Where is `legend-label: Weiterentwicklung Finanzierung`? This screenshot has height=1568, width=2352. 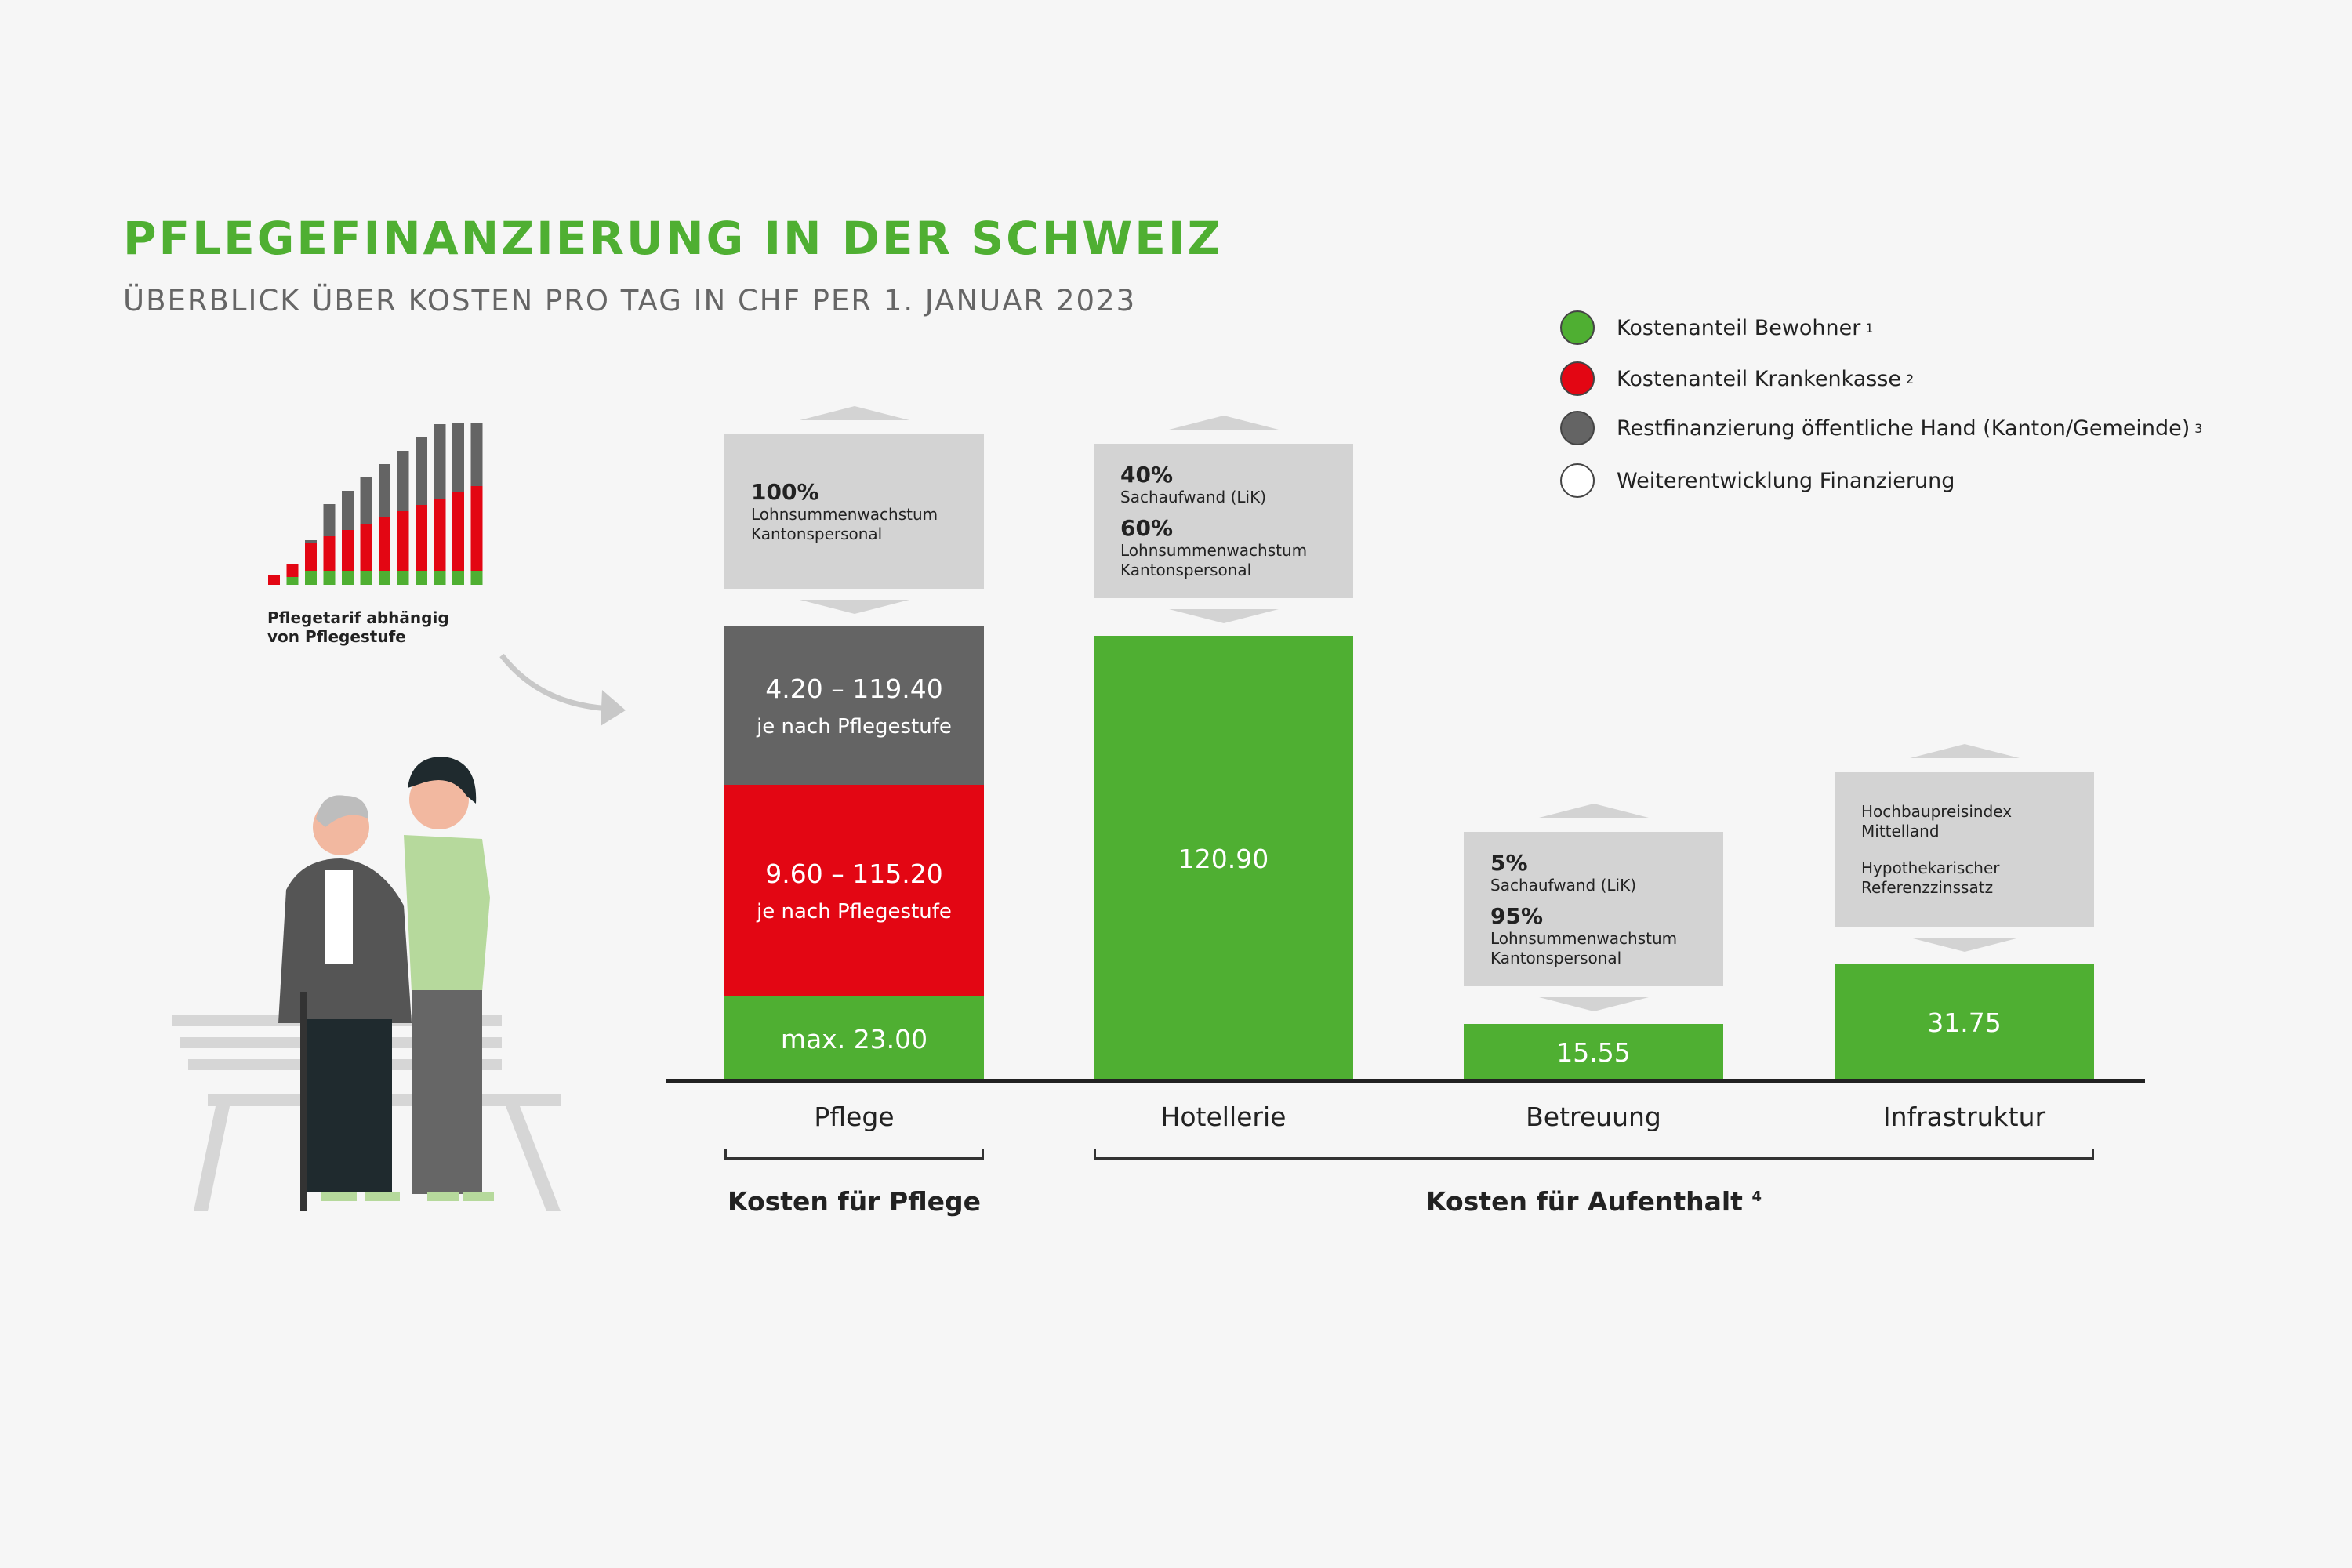 legend-label: Weiterentwicklung Finanzierung is located at coordinates (1786, 480).